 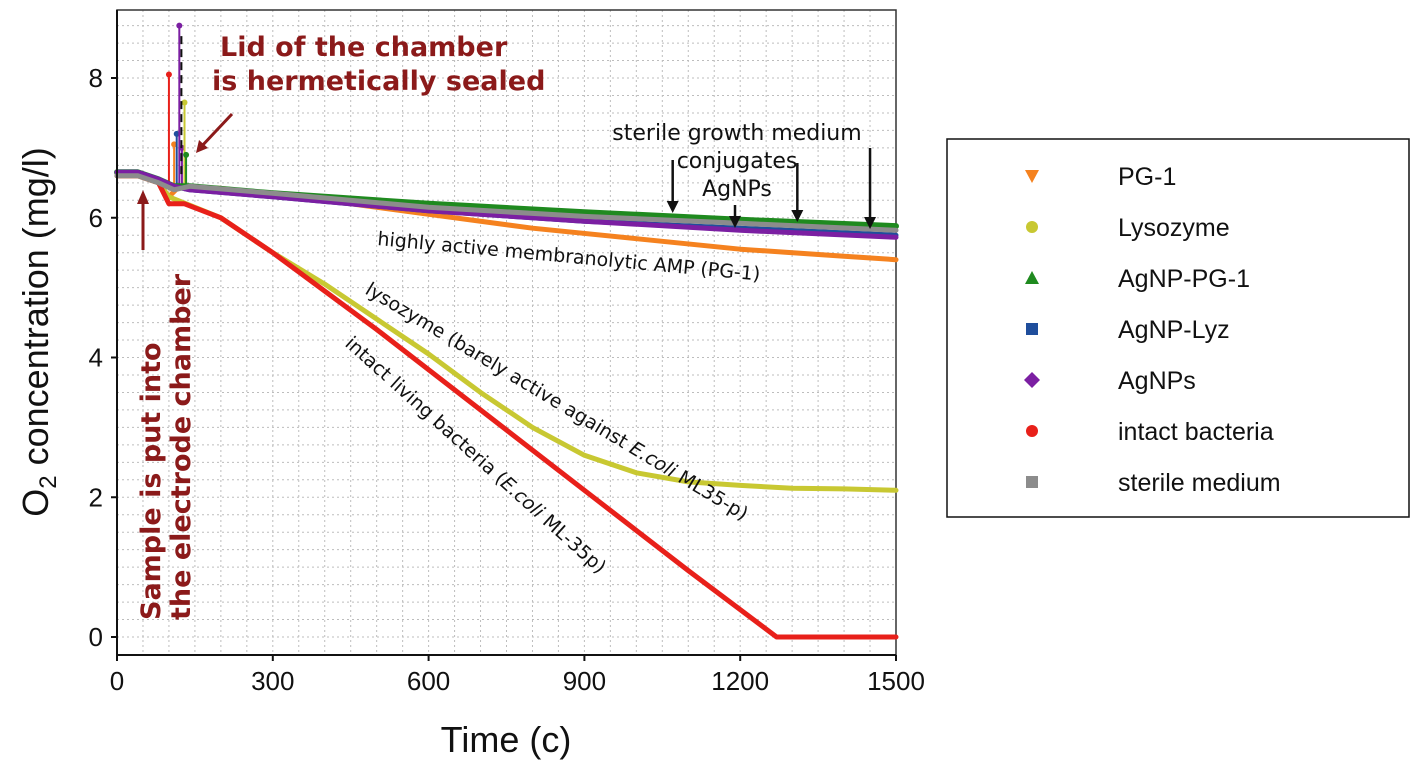 What do you see at coordinates (96, 218) in the screenshot?
I see `y-tick-label: 6` at bounding box center [96, 218].